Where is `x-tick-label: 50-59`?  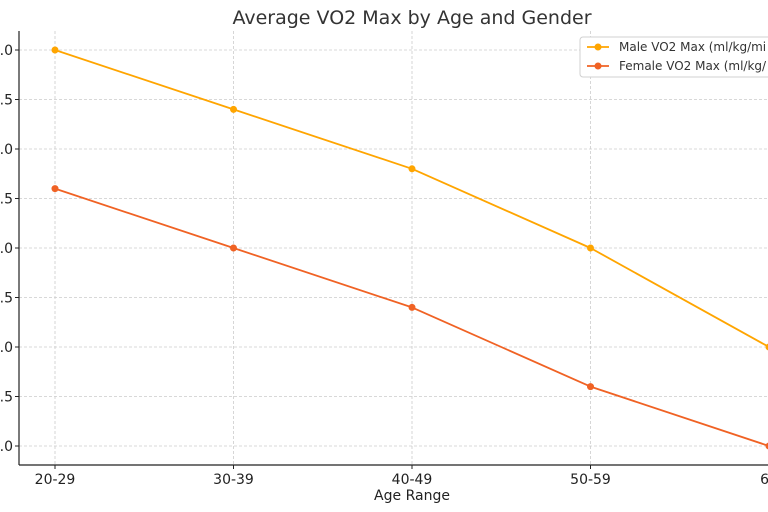
x-tick-label: 50-59 is located at coordinates (590, 480).